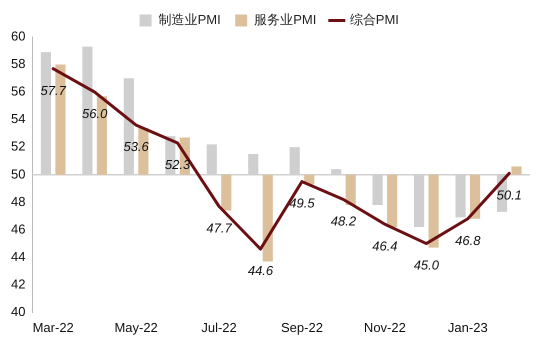 This screenshot has width=550, height=348. What do you see at coordinates (18, 256) in the screenshot?
I see `y-tick-label: 44` at bounding box center [18, 256].